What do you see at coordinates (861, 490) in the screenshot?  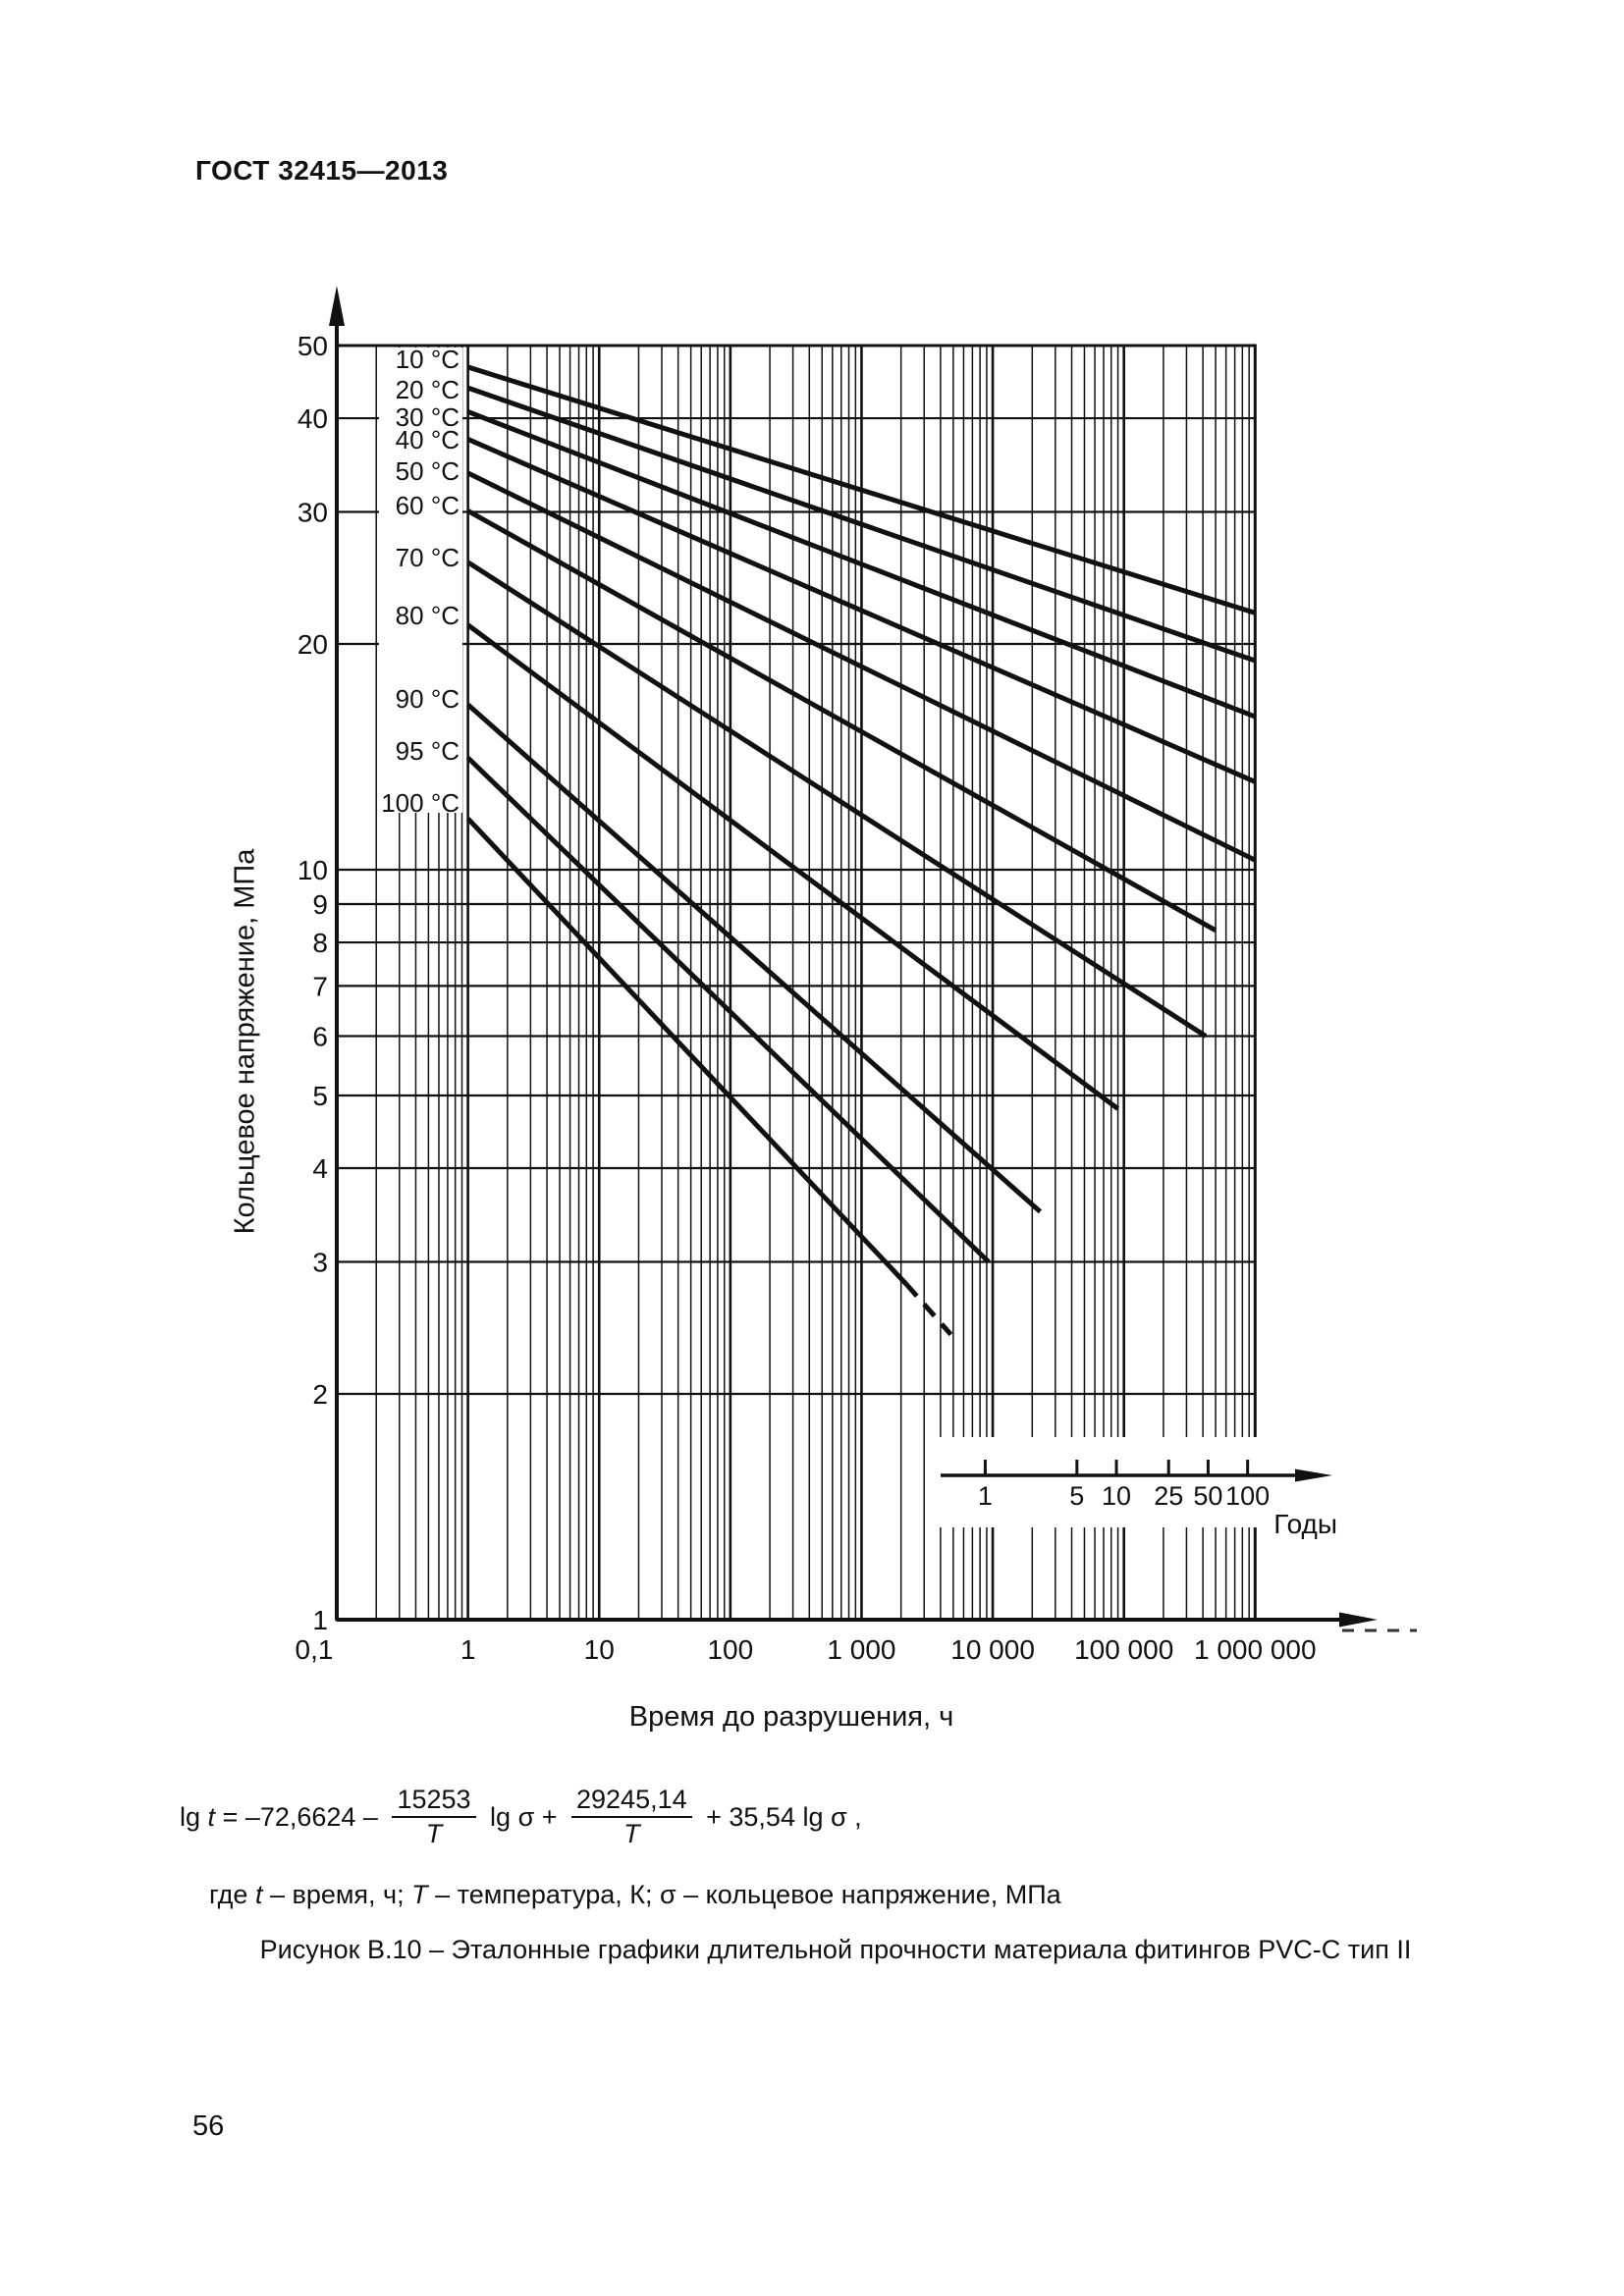 I see `curve-10C` at bounding box center [861, 490].